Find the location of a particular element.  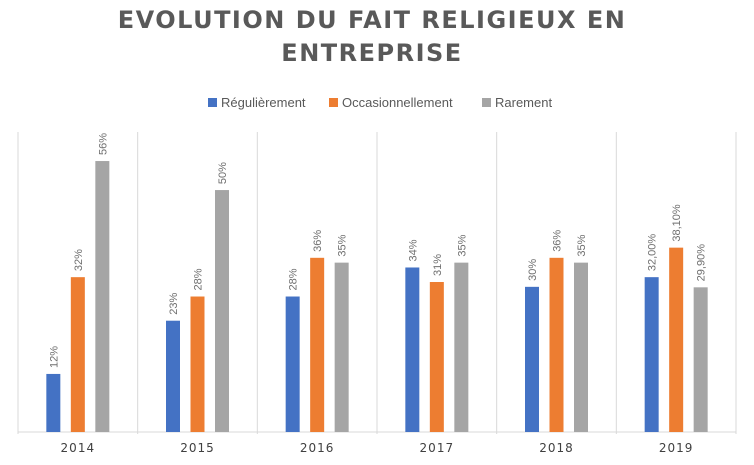

legend-label-regulierement: Régulièrement is located at coordinates (263, 102).